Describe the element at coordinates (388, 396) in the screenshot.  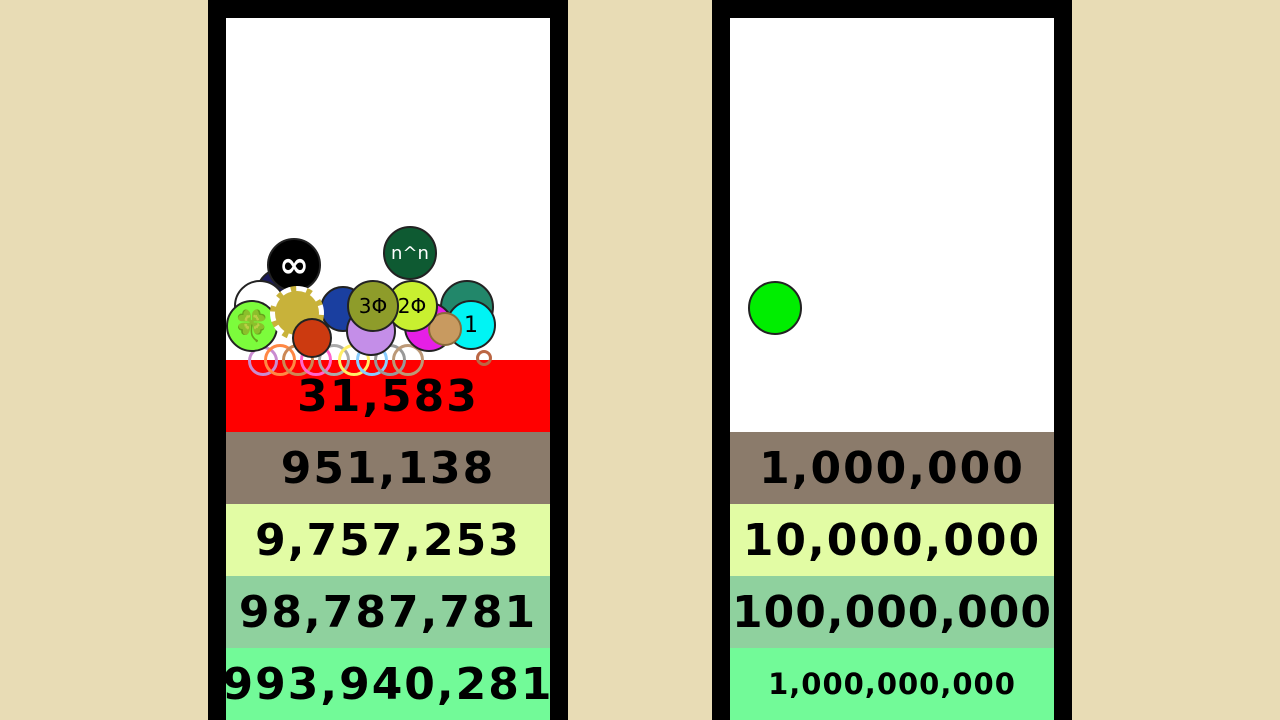
I see `left-band-1-value: 31,583` at that location.